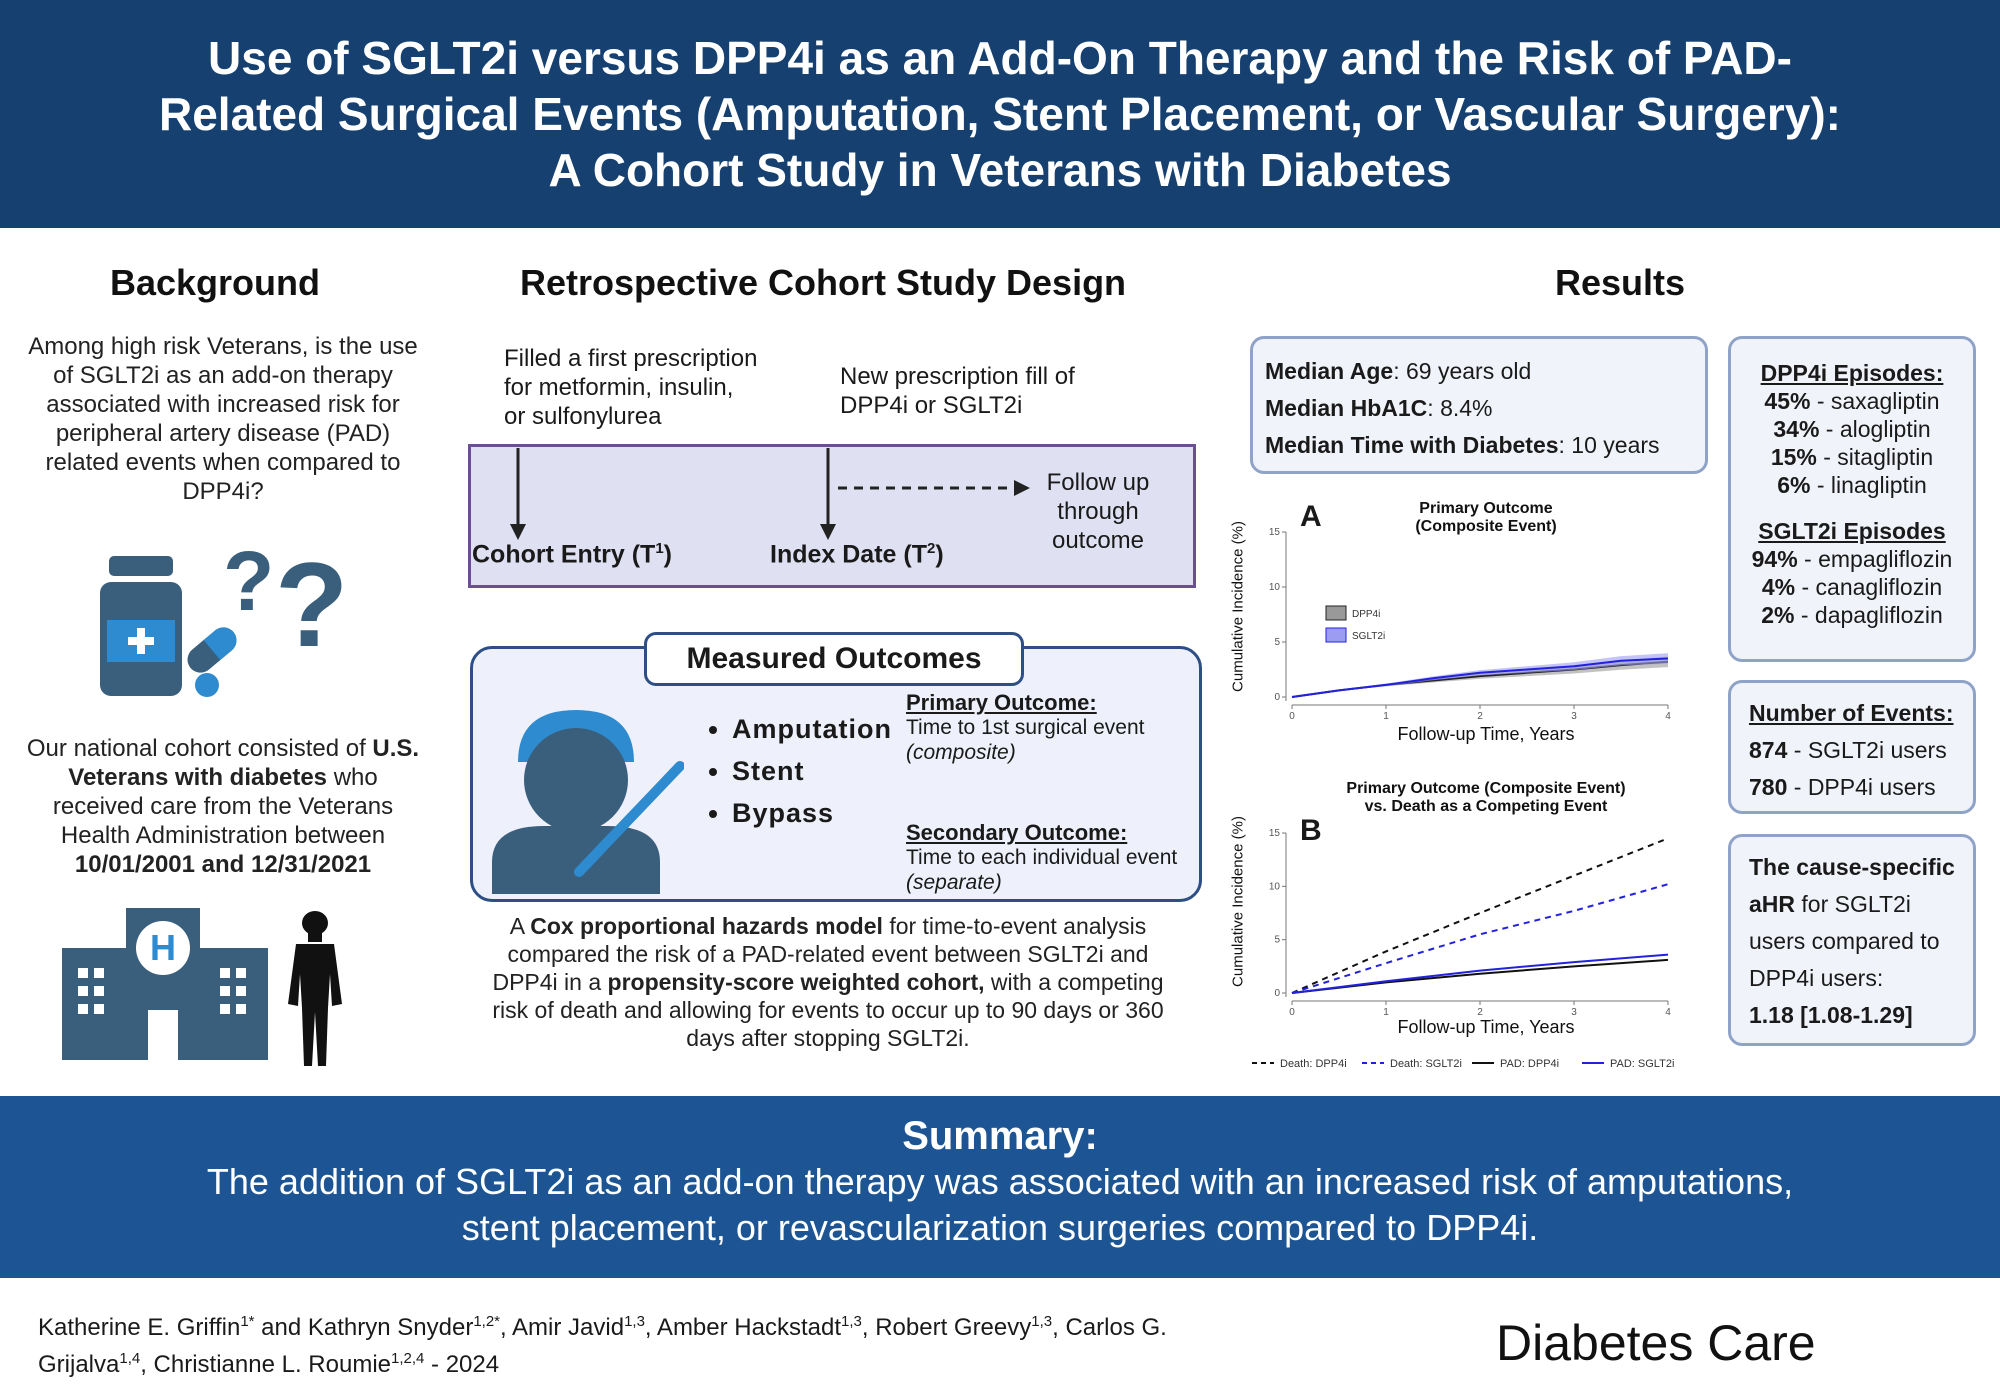  Describe the element at coordinates (215, 282) in the screenshot. I see `background-title: Background` at that location.